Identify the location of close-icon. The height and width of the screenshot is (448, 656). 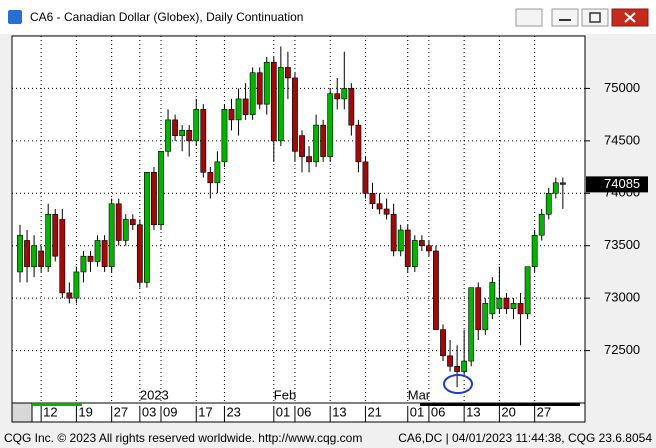
(630, 17).